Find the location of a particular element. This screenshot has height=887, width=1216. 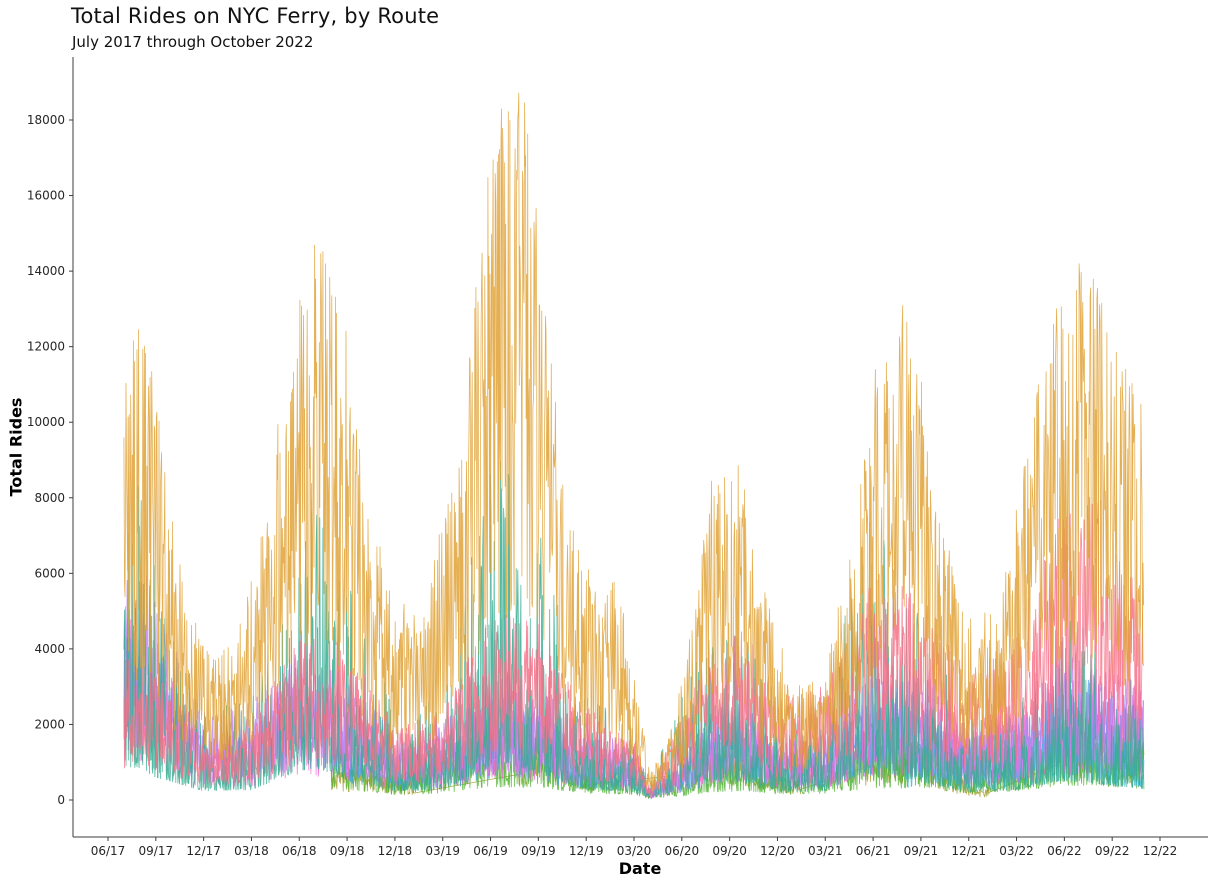

x-tick-label: 03/20 is located at coordinates (634, 851).